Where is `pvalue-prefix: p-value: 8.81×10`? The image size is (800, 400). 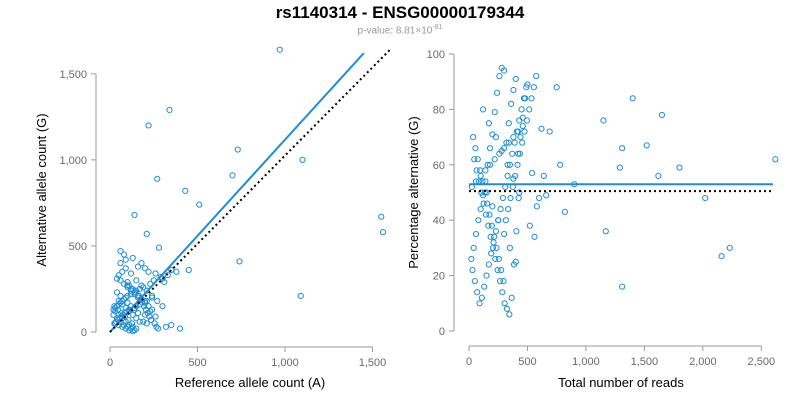 pvalue-prefix: p-value: 8.81×10 is located at coordinates (395, 31).